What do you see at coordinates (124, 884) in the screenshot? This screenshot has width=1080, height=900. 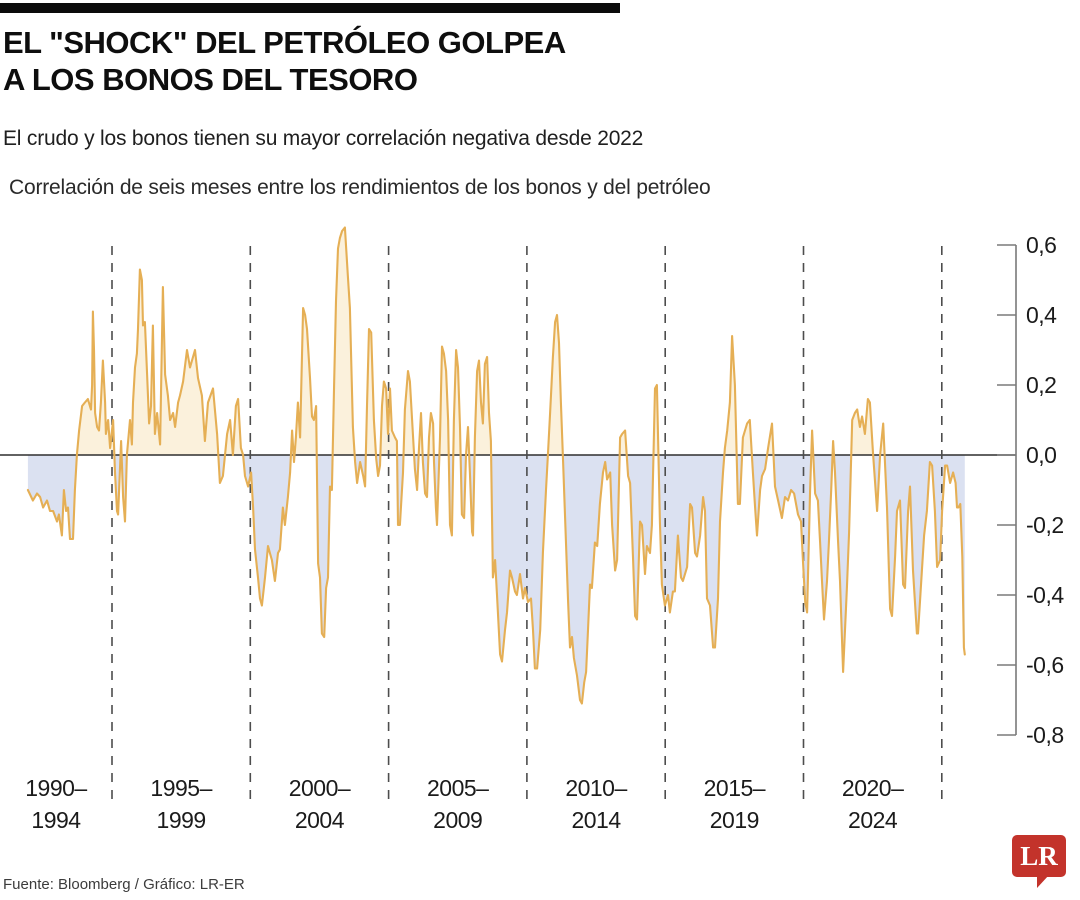 I see `source-credit: Fuente: Bloomberg / Gráfico: LR-ER` at bounding box center [124, 884].